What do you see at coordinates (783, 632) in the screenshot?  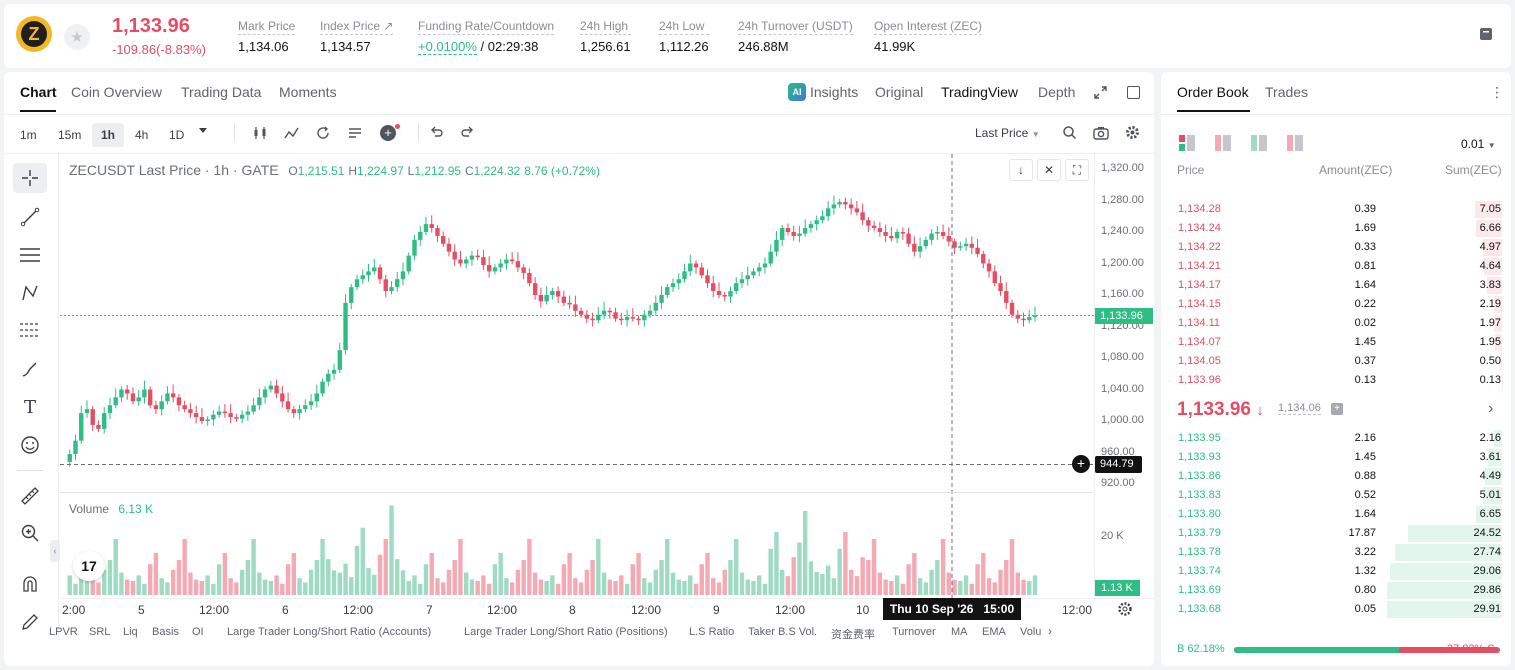 I see `indicator-item: Taker B.S Vol.` at bounding box center [783, 632].